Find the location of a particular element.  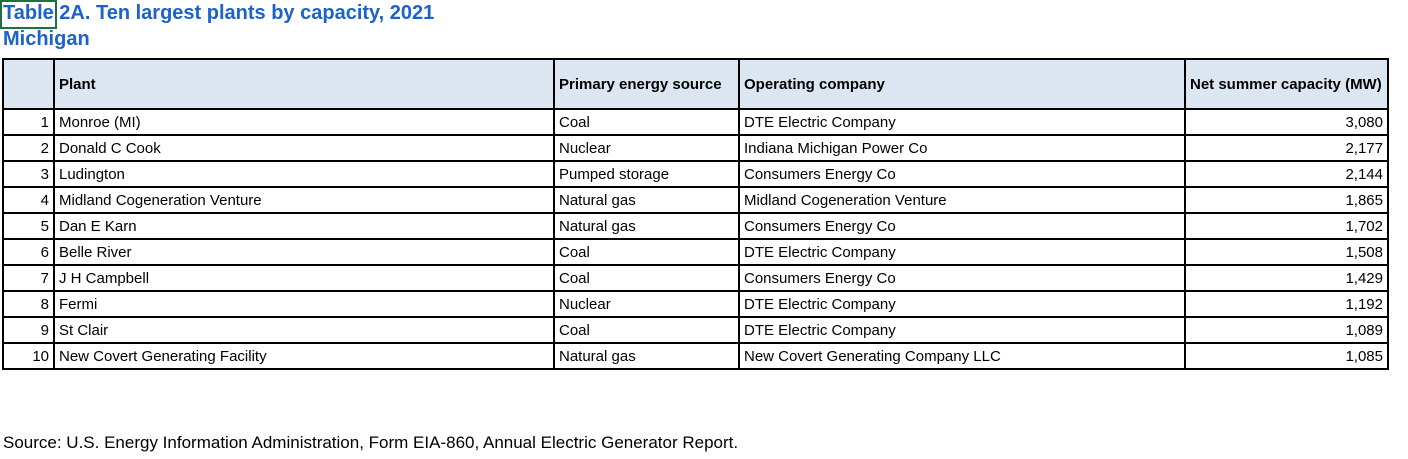

cell-net-summer-capacity: 2,177 is located at coordinates (1286, 148).